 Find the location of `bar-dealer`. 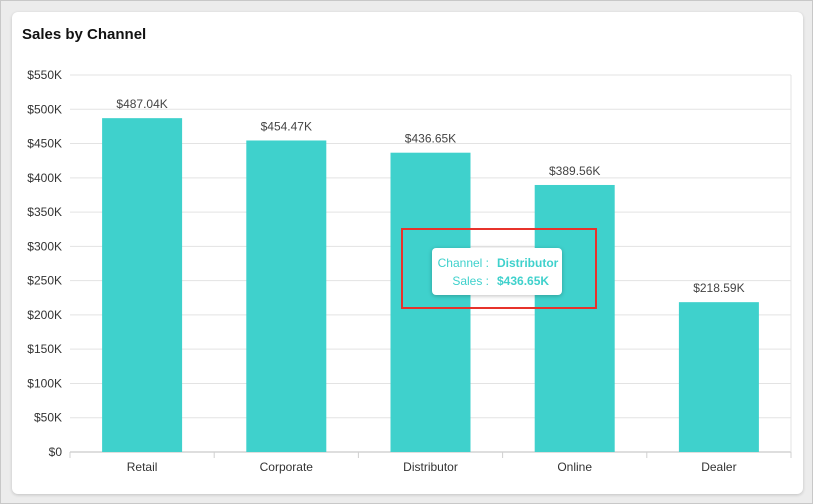

bar-dealer is located at coordinates (718, 377).